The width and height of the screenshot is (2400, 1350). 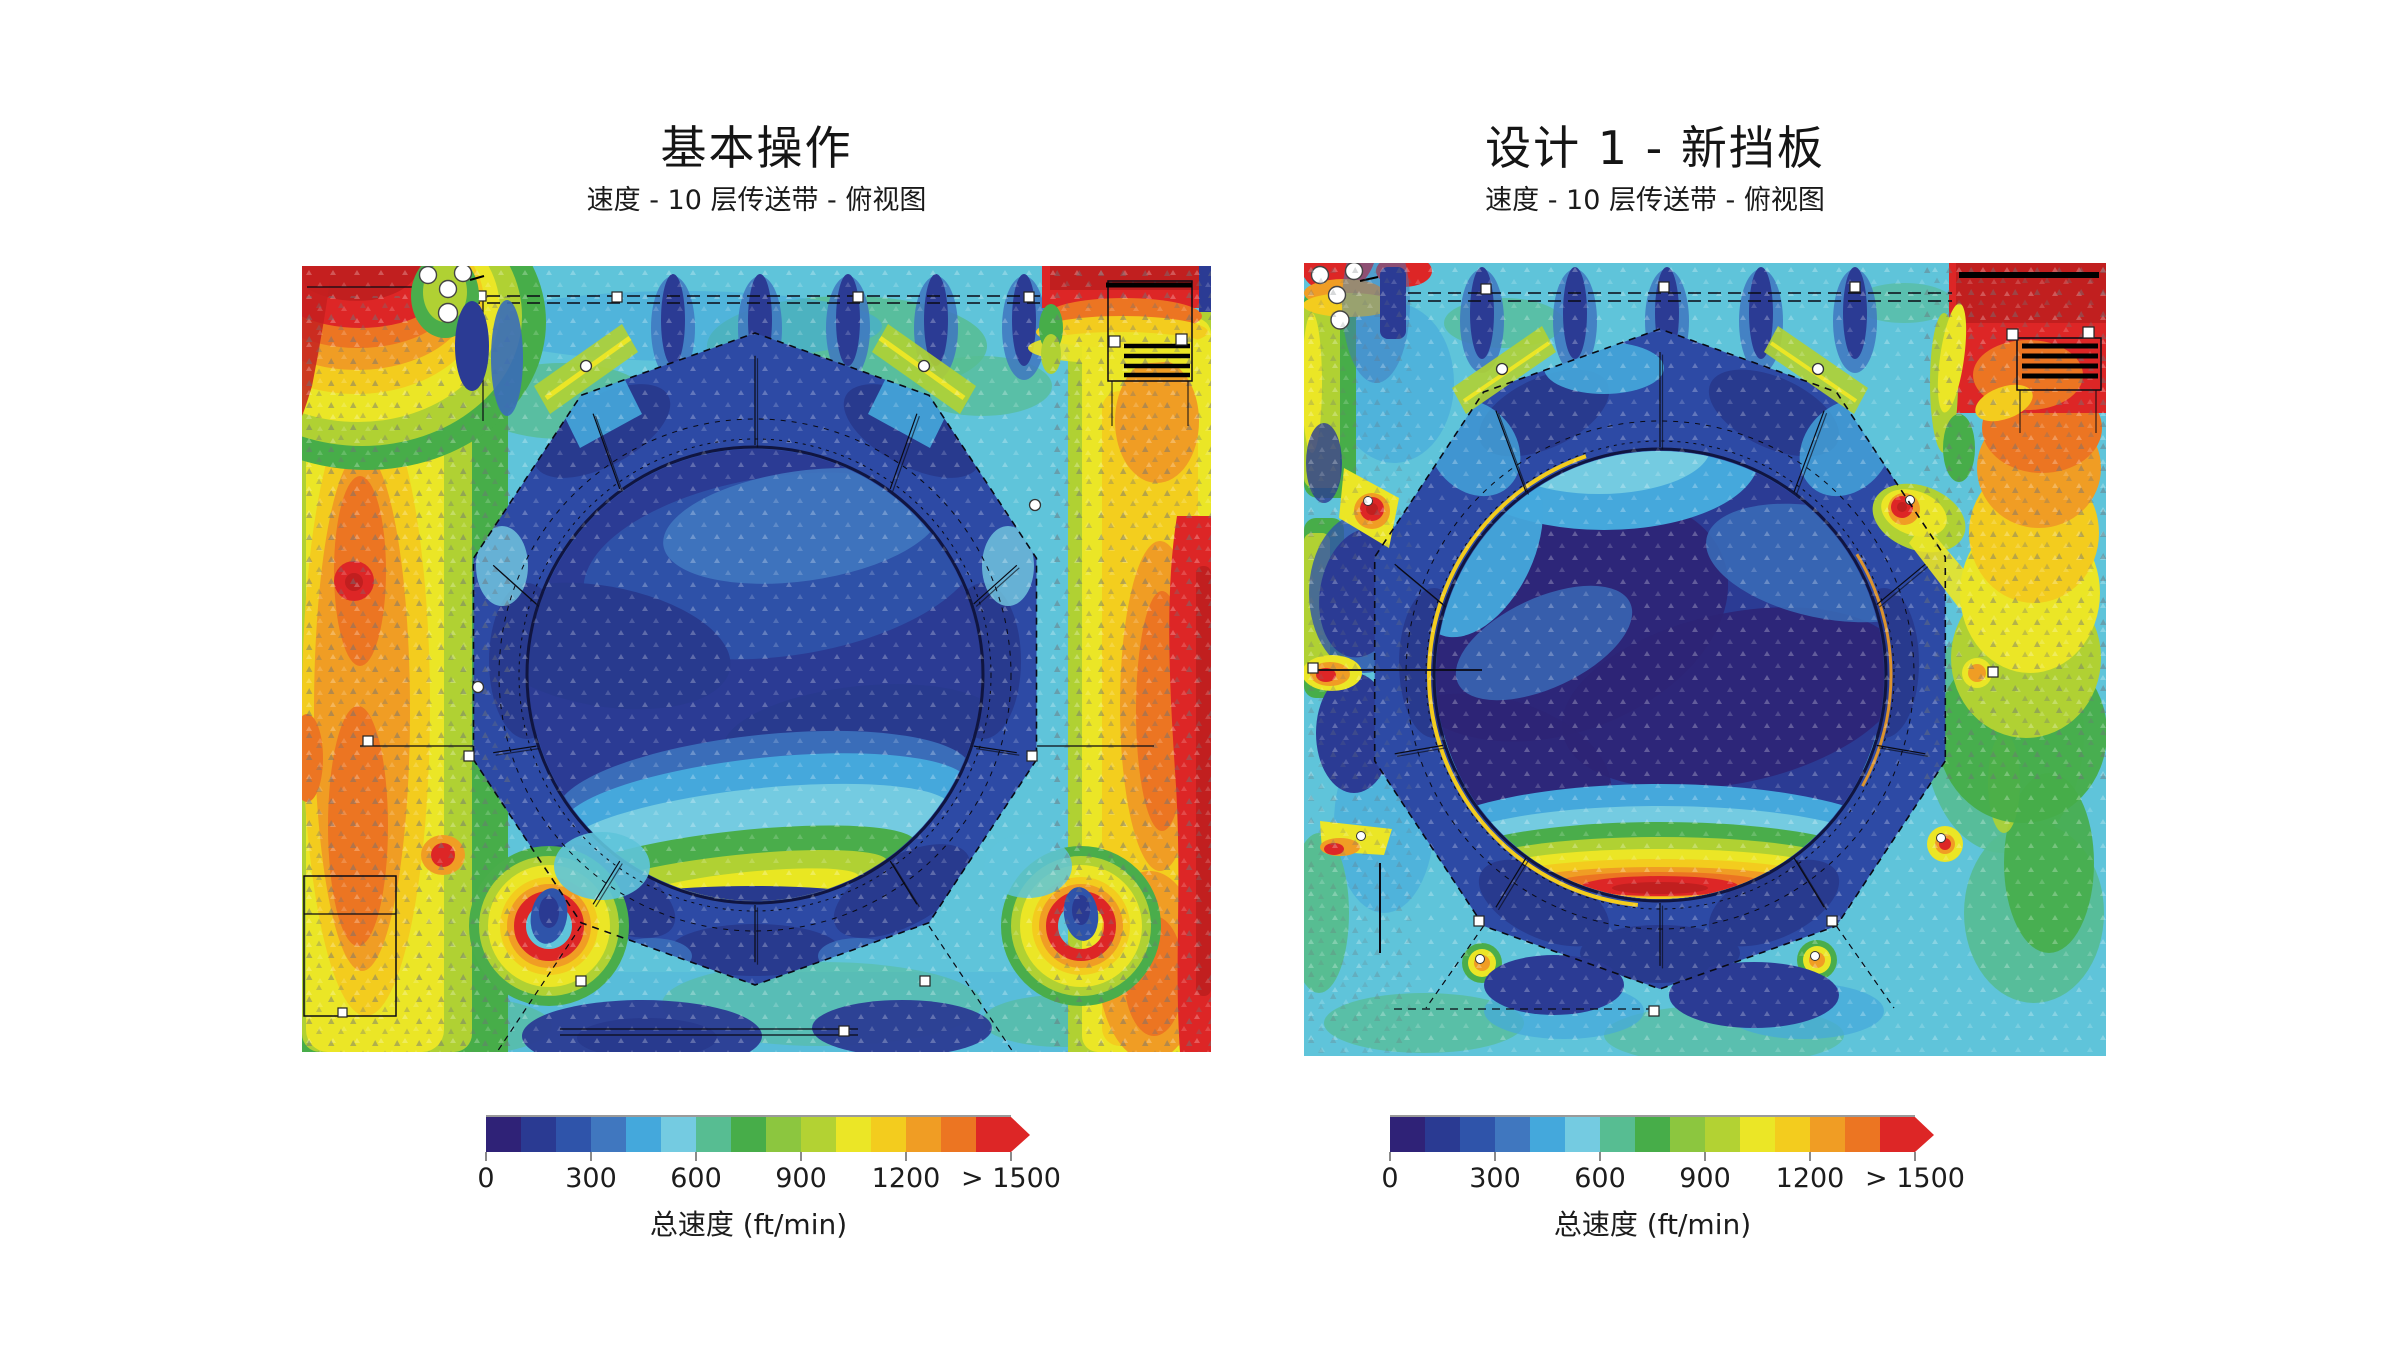 I want to click on panel-subtitle-design1: 速度 - 10 层传送带 - 俯视图, so click(x=1655, y=200).